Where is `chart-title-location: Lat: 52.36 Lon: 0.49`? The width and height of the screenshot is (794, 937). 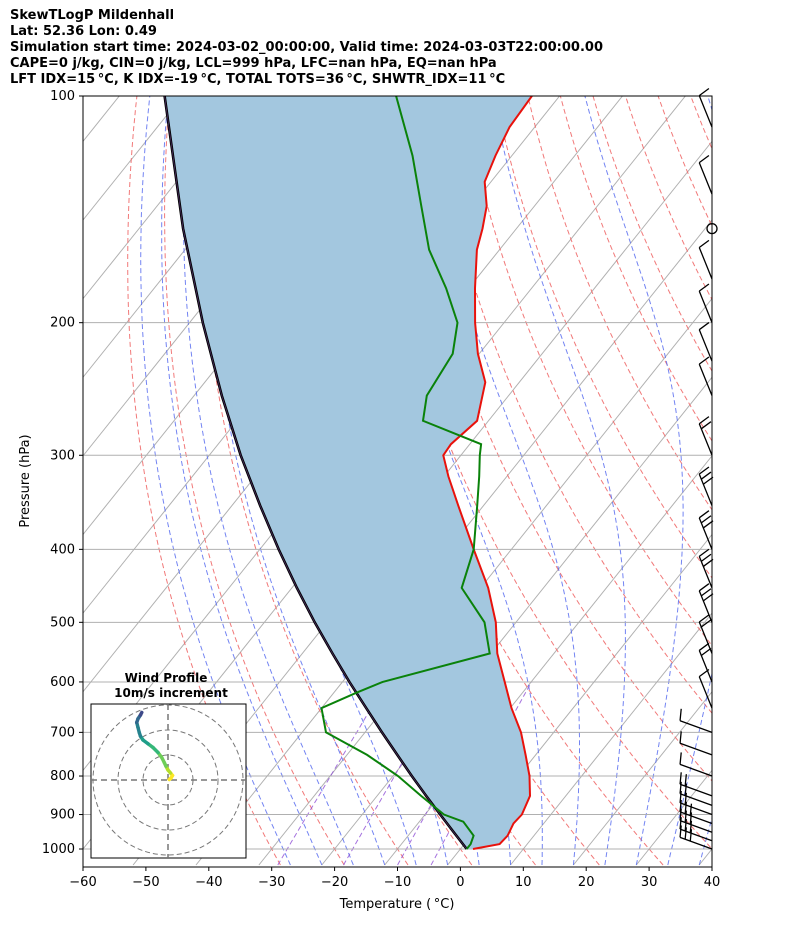
chart-title-location: Lat: 52.36 Lon: 0.49 is located at coordinates (83, 31).